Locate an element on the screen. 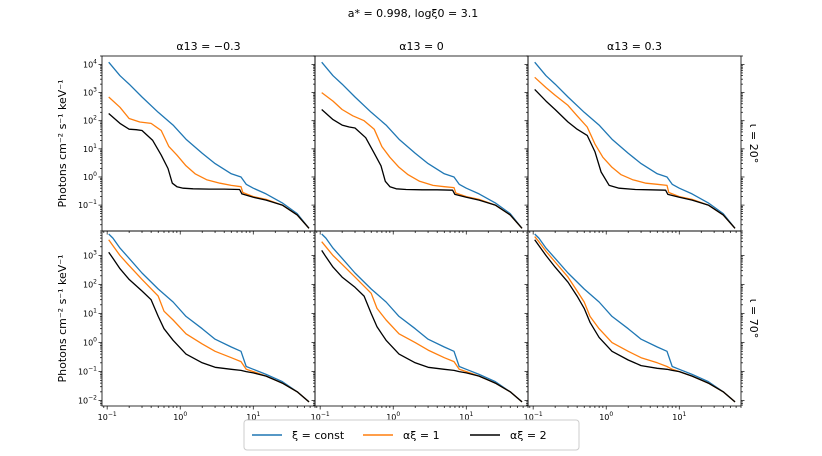 This screenshot has width=822, height=456. row-title-2: ι = 70° is located at coordinates (753, 318).